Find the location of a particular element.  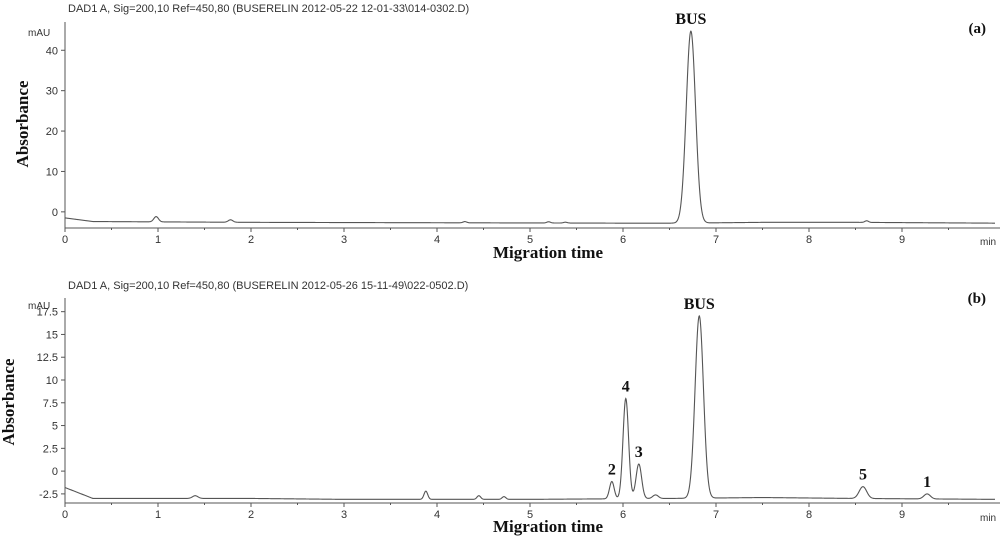

panel-a-x-tick-label: 5 is located at coordinates (530, 240).